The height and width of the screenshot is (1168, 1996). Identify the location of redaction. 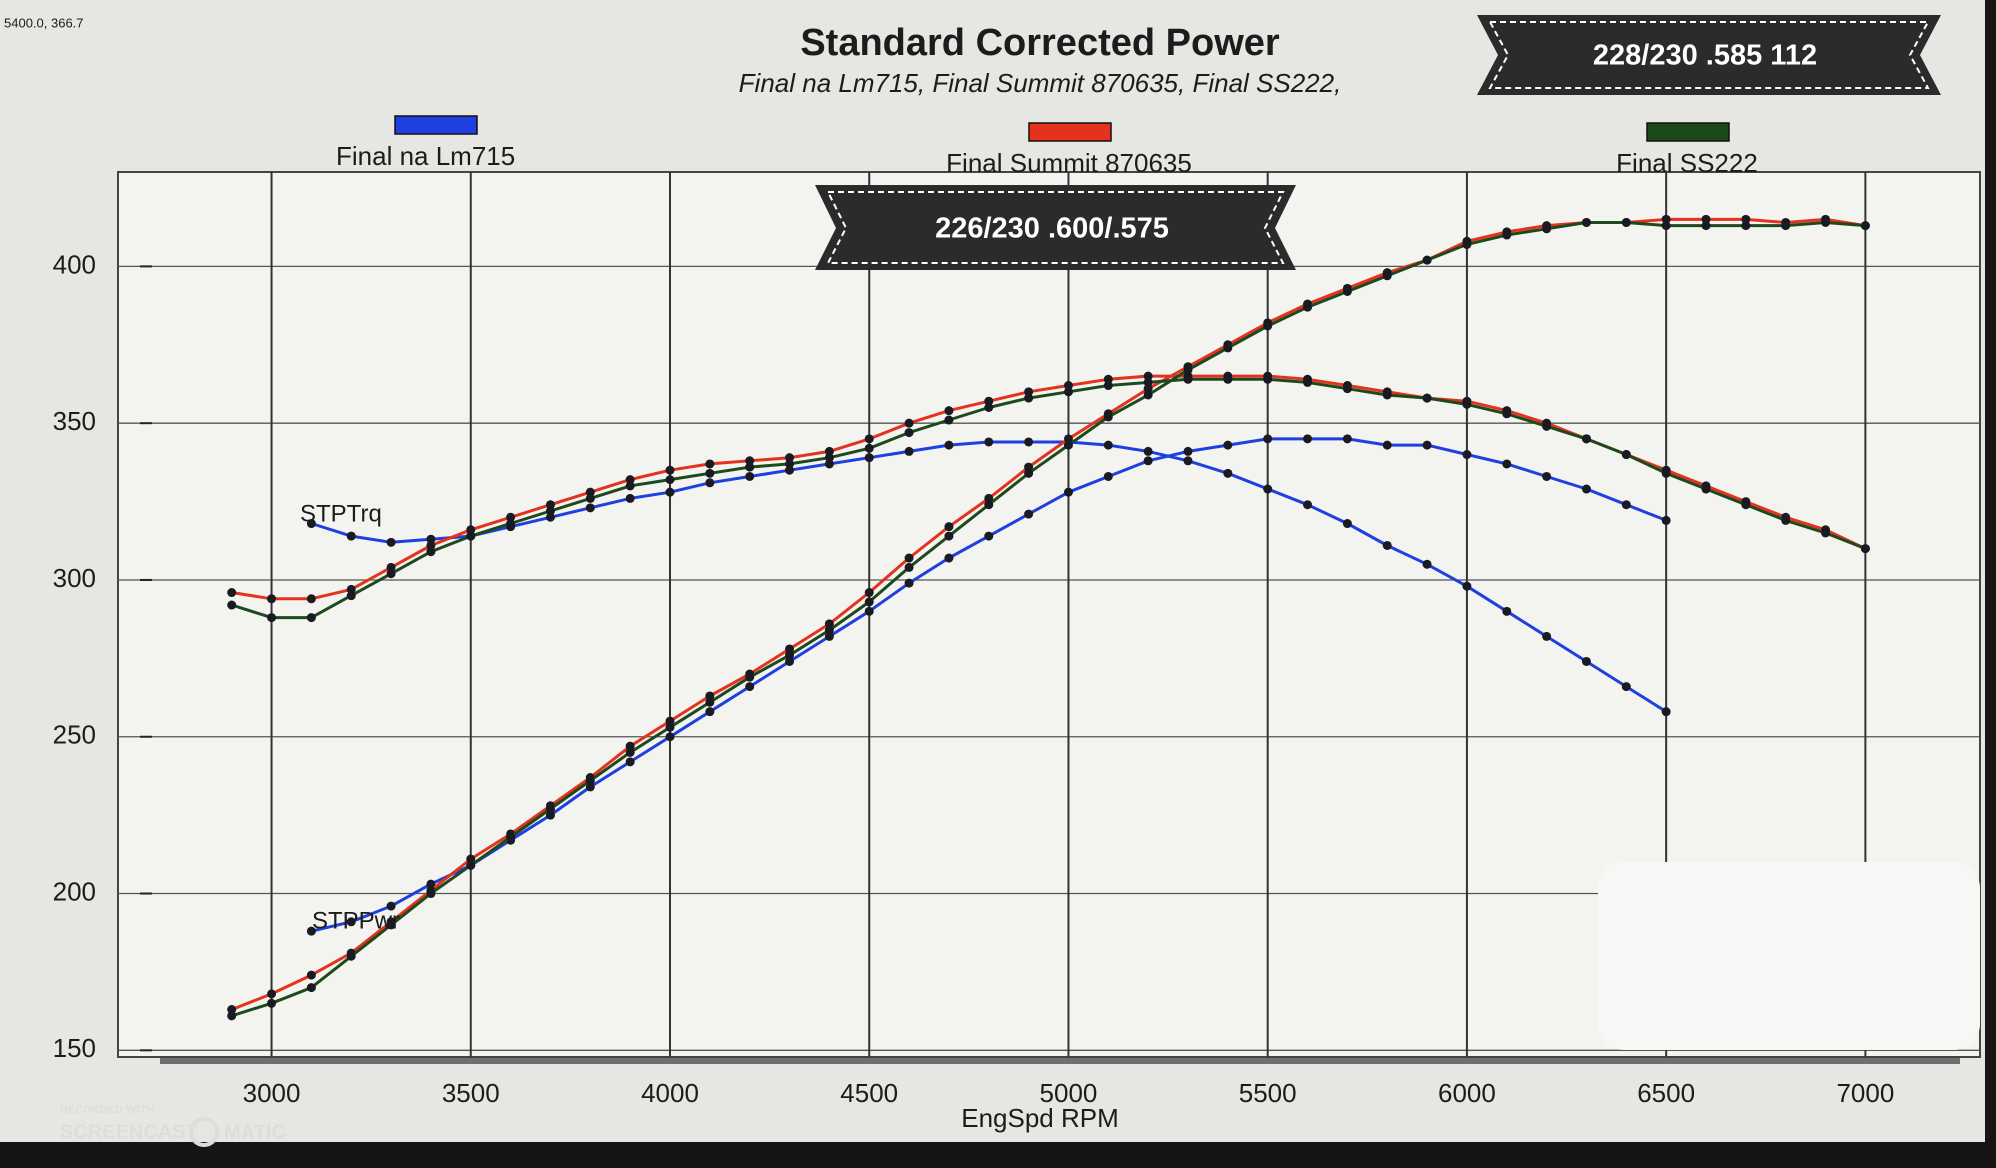
(1789, 956).